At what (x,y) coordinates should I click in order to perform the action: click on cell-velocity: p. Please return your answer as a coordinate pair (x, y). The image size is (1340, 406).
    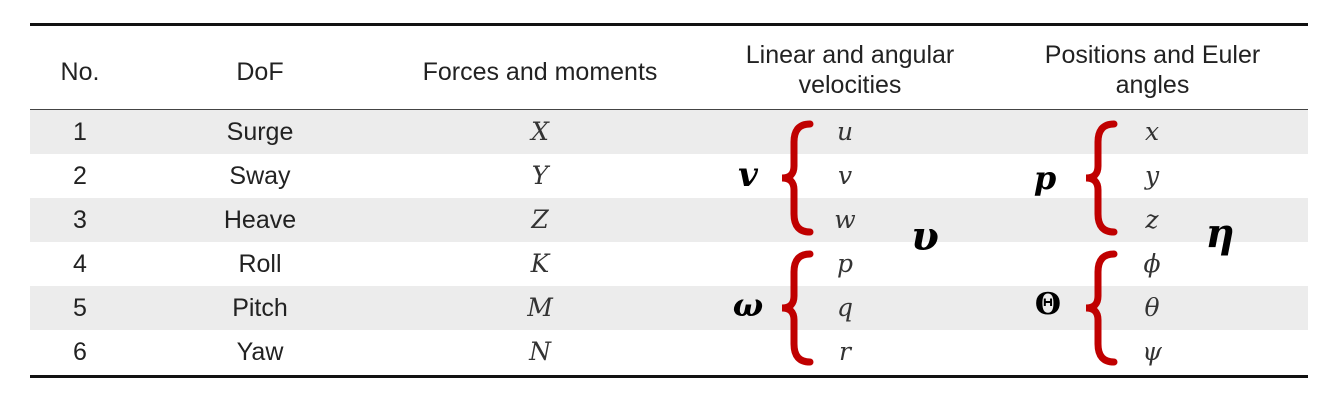
    Looking at the image, I should click on (844, 263).